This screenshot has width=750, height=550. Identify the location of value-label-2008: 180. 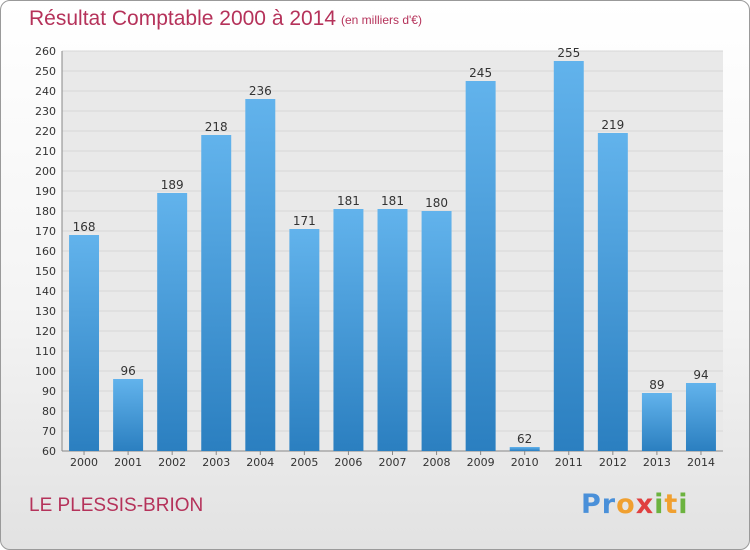
(436, 203).